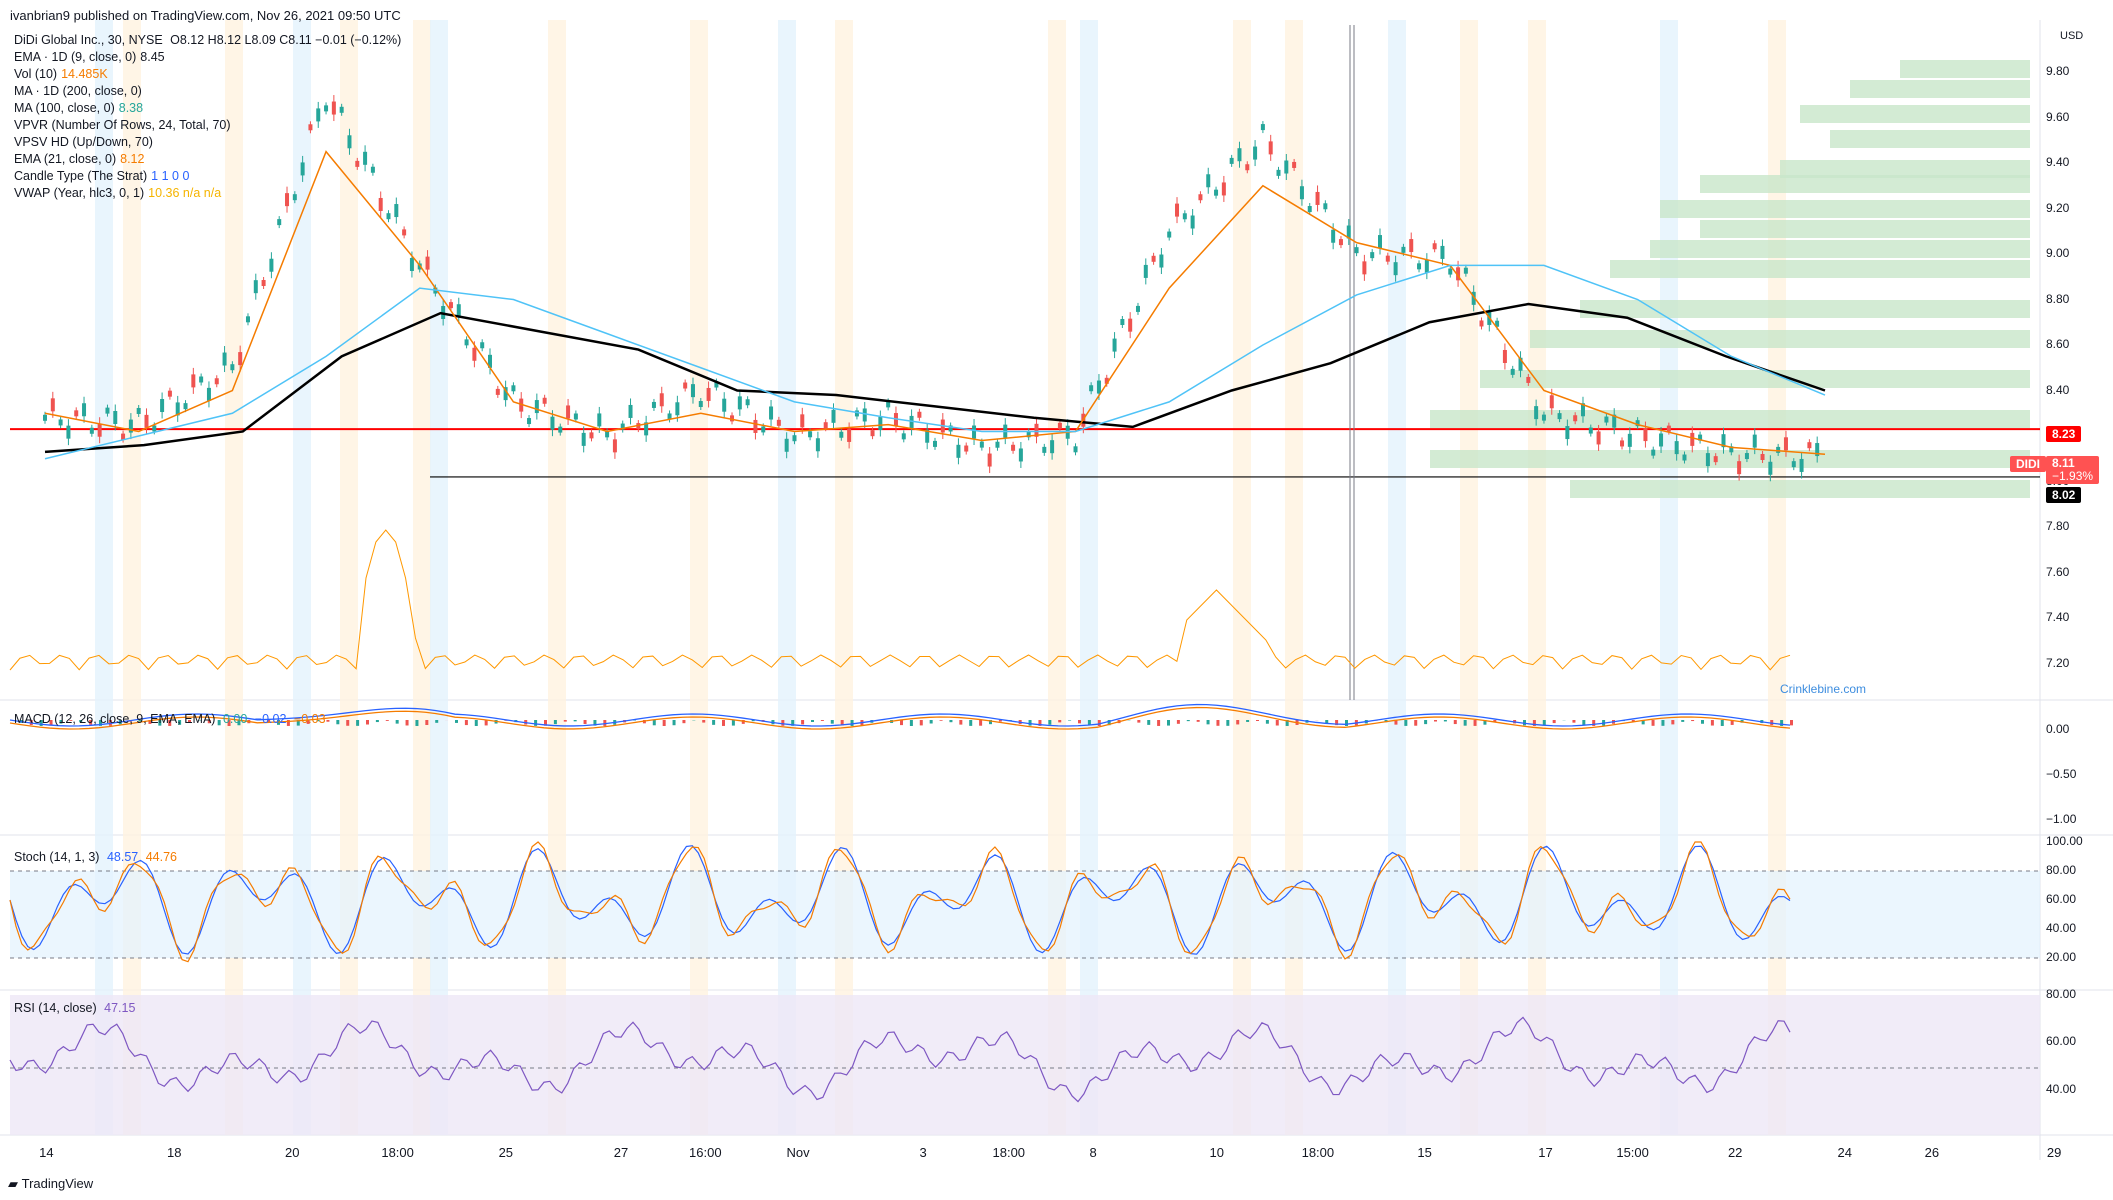  Describe the element at coordinates (75, 57) in the screenshot. I see `legend-item-label: EMA · 1D (9, close, 0)` at that location.